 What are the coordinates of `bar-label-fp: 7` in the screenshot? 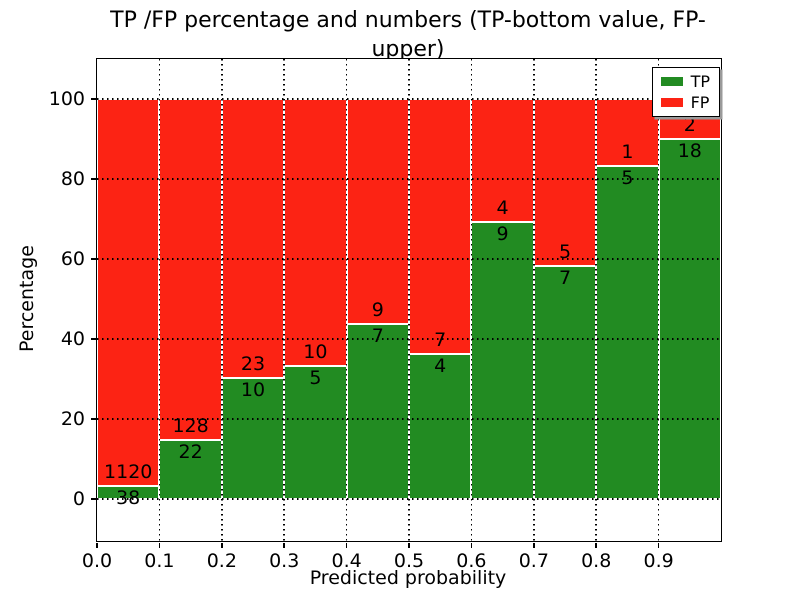 It's located at (440, 339).